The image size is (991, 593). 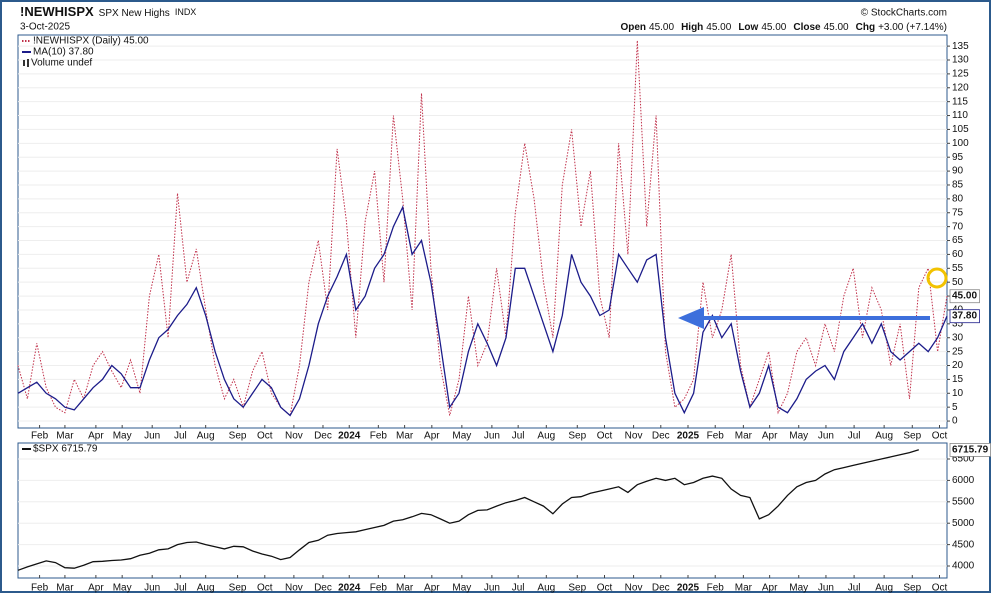 I want to click on y-tick-label: 5000, so click(x=963, y=523).